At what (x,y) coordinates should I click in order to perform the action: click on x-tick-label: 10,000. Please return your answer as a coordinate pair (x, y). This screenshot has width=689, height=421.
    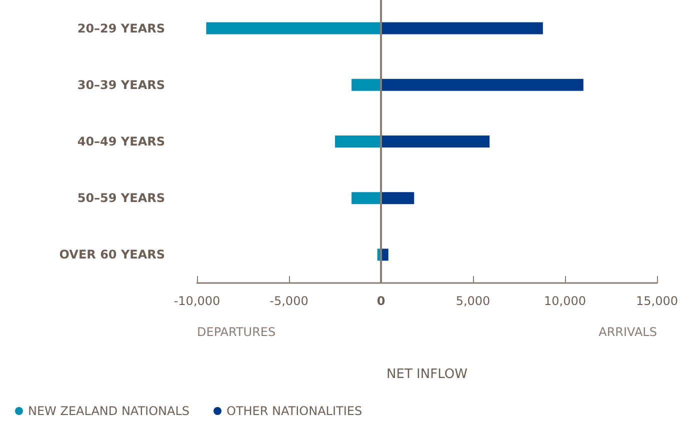
    Looking at the image, I should click on (565, 301).